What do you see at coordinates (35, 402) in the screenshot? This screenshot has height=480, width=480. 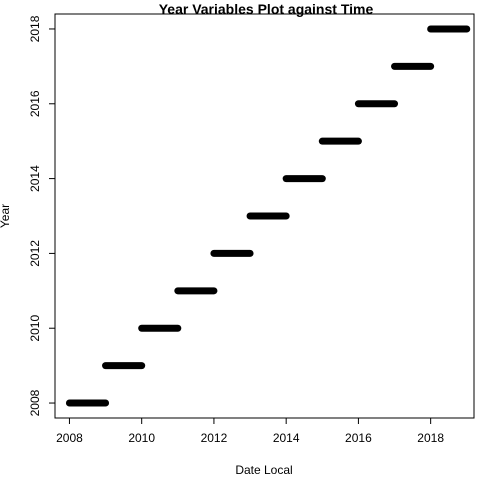 I see `y-tick-label-2008: 2008` at bounding box center [35, 402].